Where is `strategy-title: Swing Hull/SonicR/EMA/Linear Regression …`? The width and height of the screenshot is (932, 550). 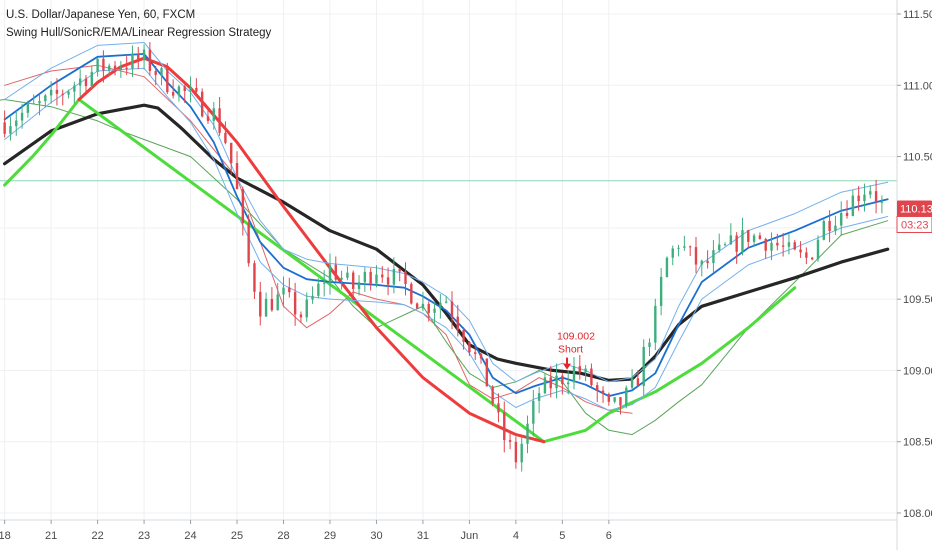
strategy-title: Swing Hull/SonicR/EMA/Linear Regression … is located at coordinates (139, 33).